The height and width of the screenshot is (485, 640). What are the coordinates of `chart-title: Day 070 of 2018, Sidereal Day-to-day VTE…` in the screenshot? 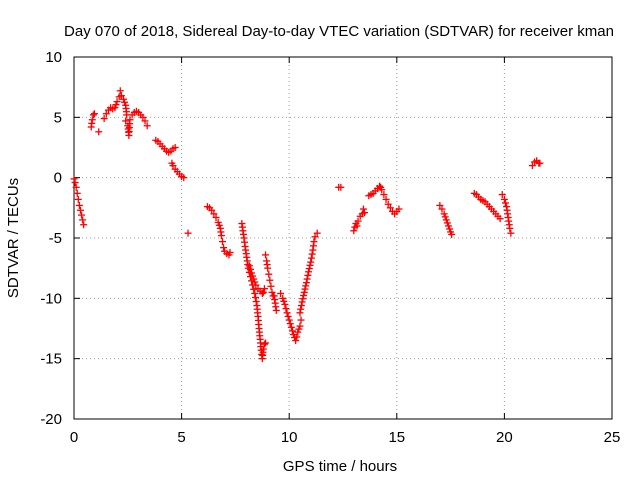 It's located at (339, 31).